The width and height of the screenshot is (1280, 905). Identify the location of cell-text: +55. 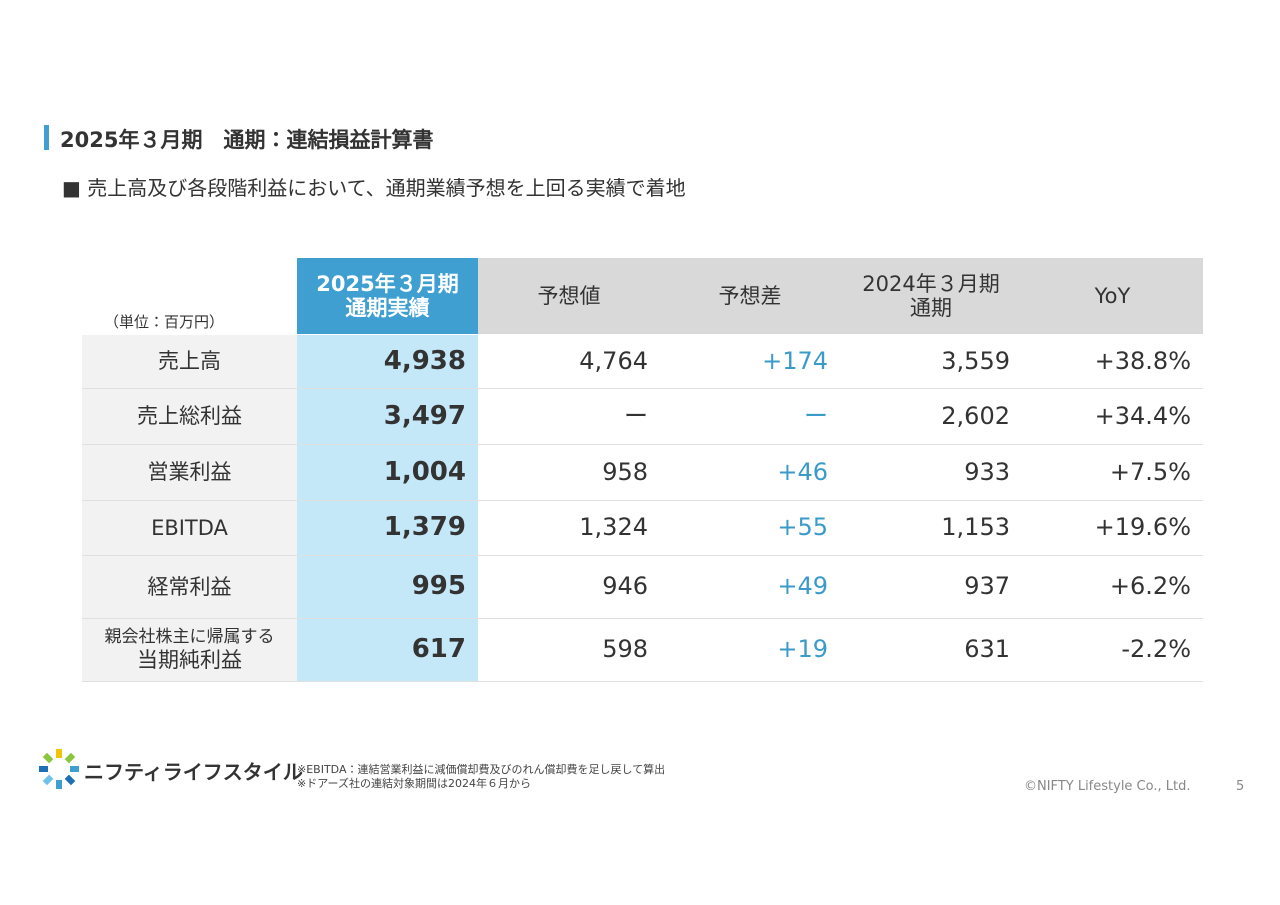
(802, 527).